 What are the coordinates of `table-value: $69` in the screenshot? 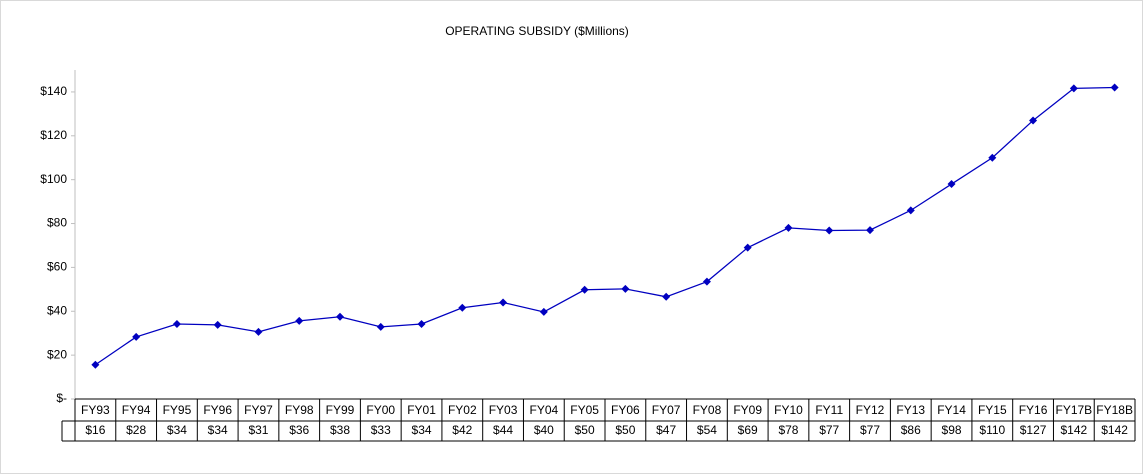 It's located at (748, 430).